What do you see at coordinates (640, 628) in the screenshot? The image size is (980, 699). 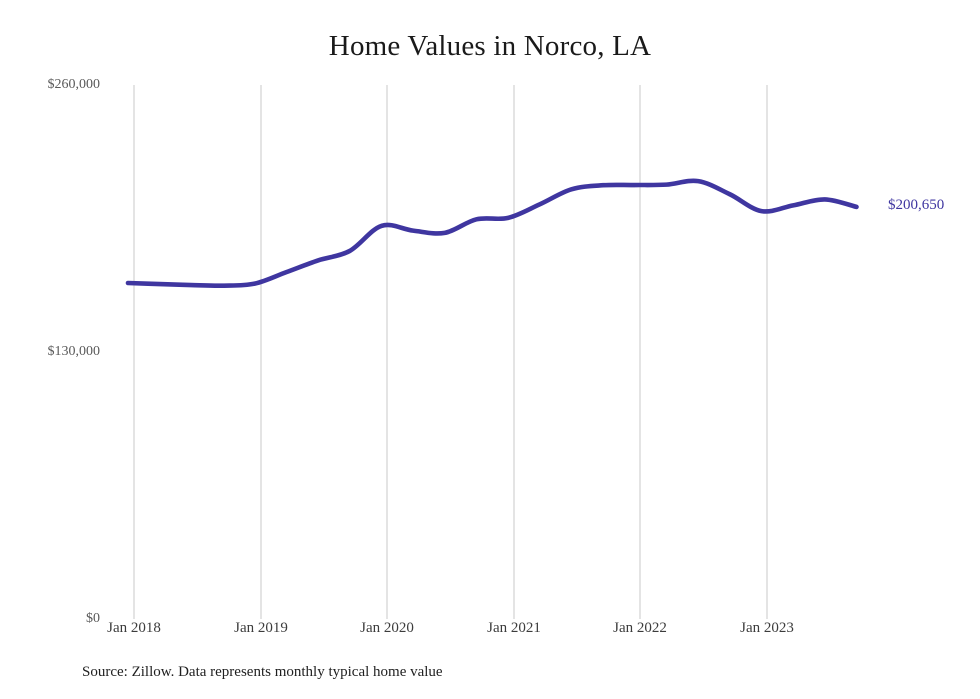 I see `x-axis-label-jan-2022: Jan 2022` at bounding box center [640, 628].